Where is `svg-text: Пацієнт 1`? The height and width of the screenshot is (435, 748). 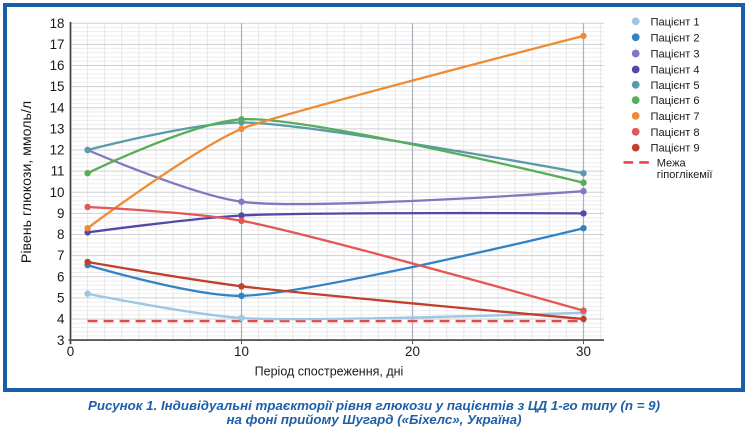
svg-text: Пацієнт 1 is located at coordinates (675, 22).